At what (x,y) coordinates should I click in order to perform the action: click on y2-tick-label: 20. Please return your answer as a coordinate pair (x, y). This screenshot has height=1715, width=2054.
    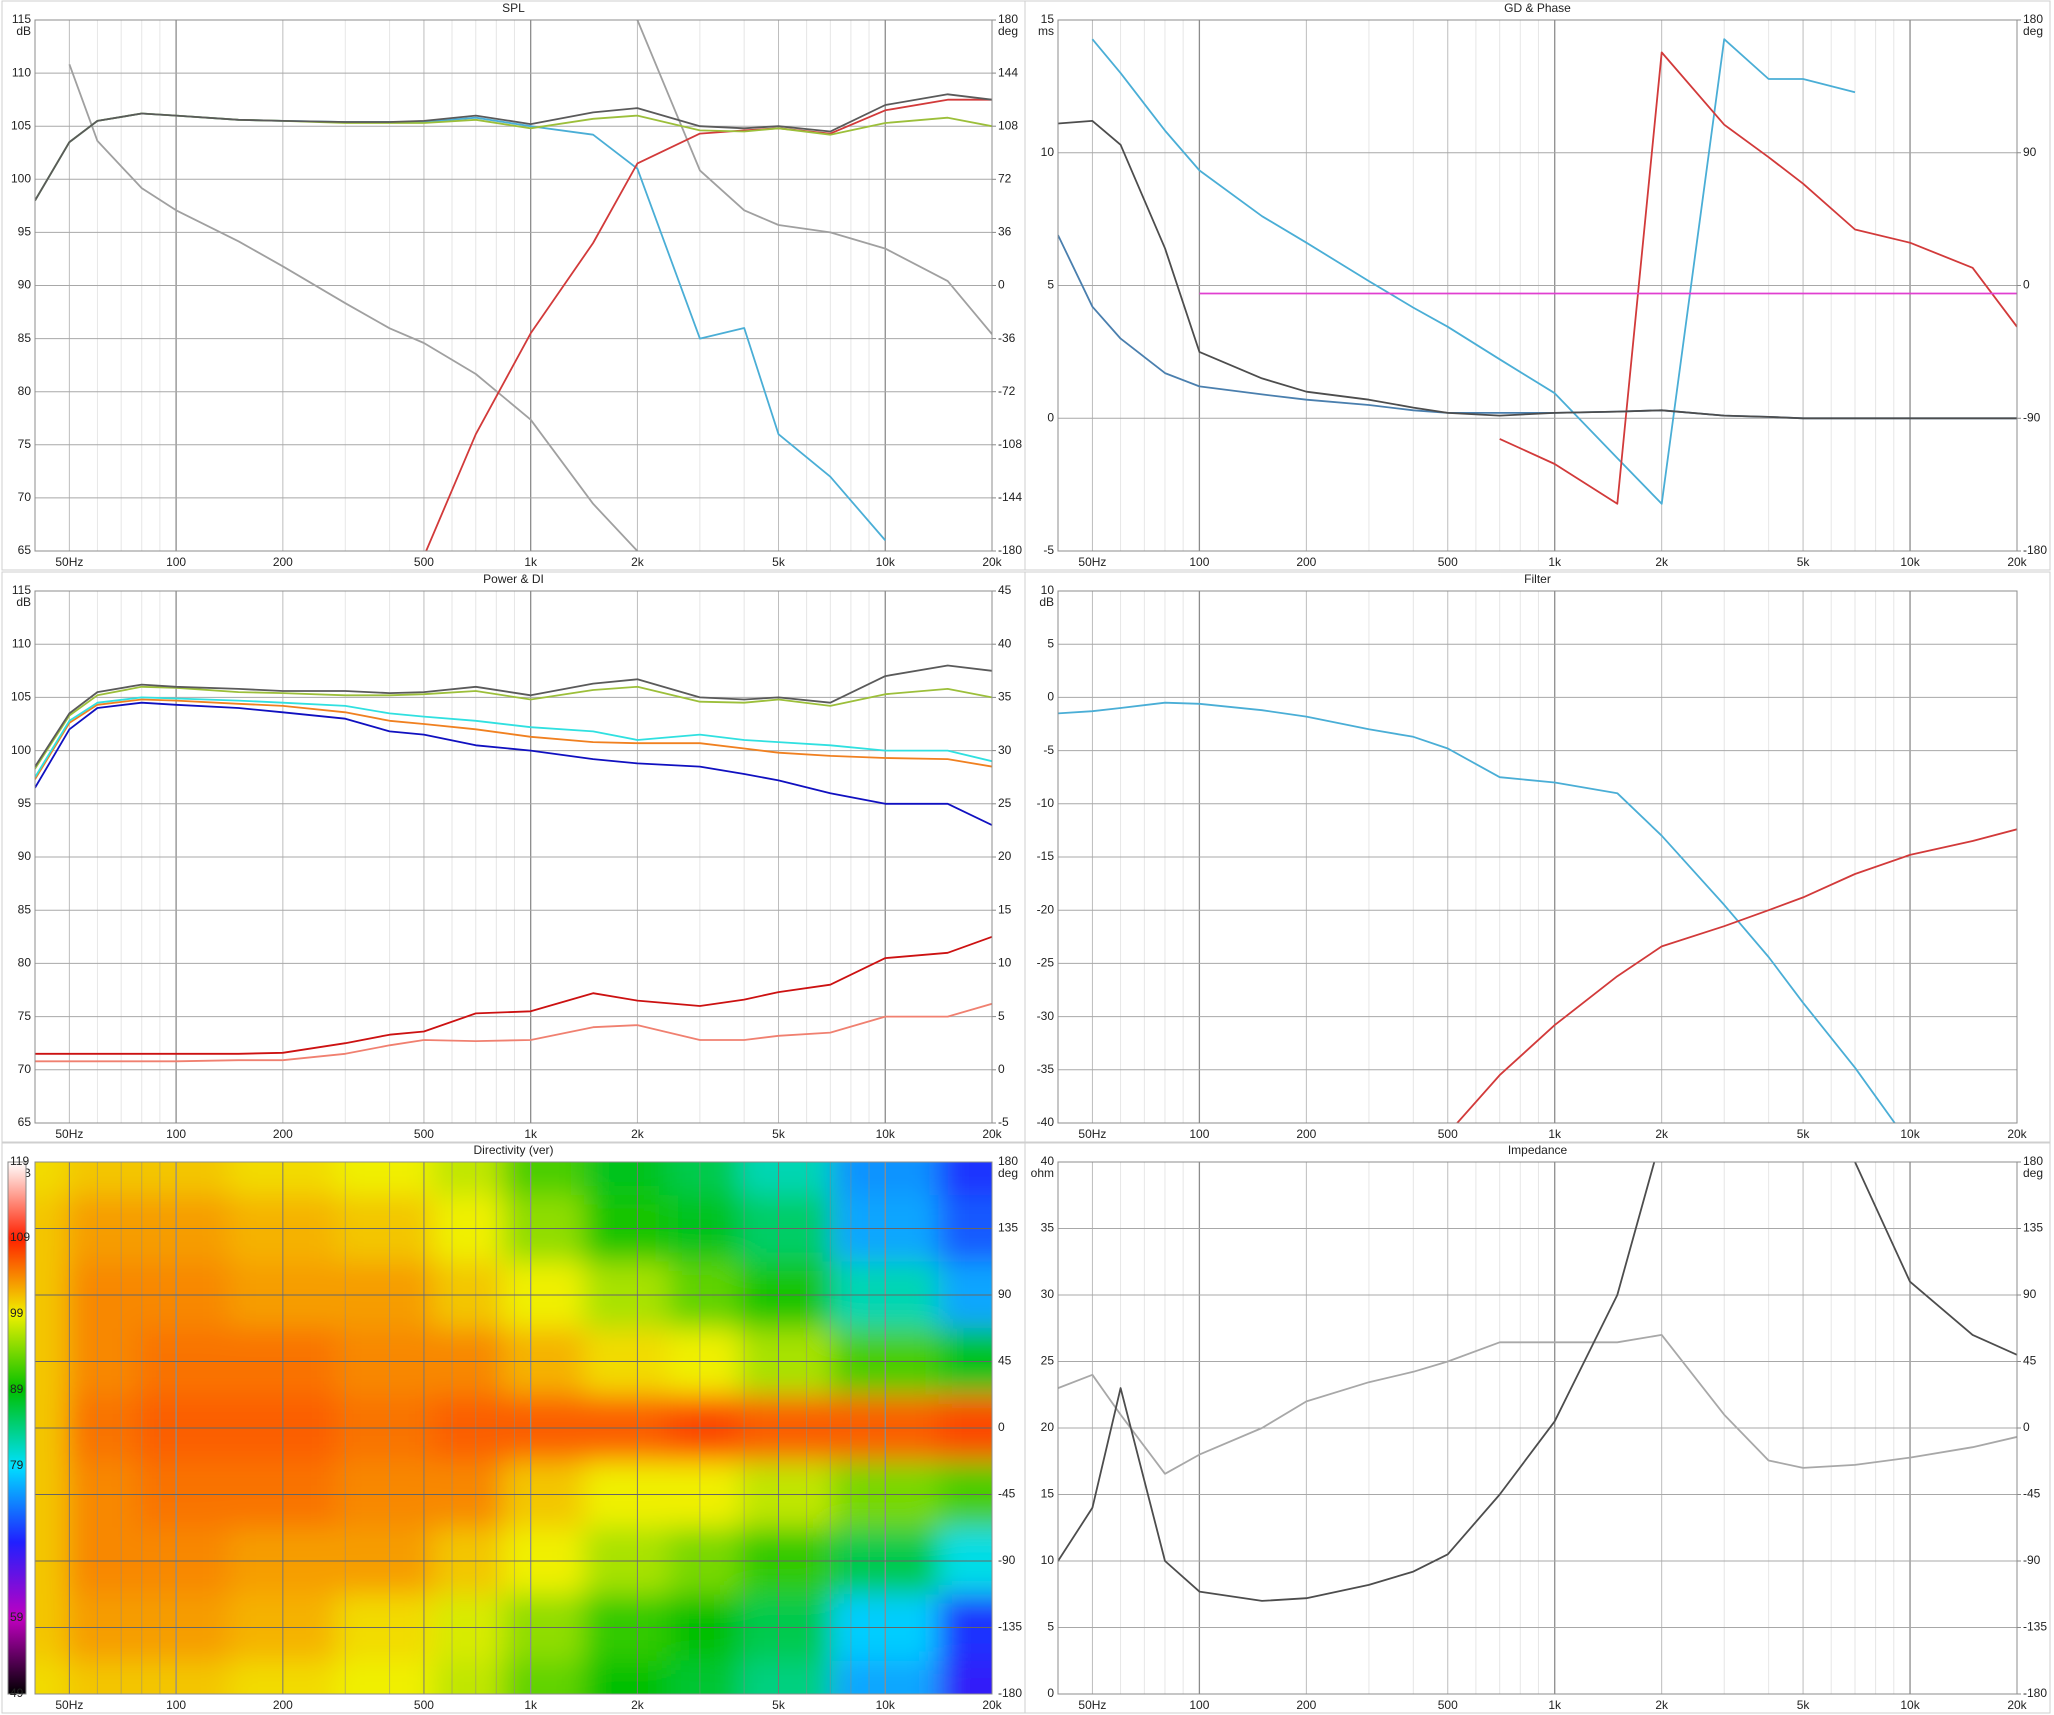
    Looking at the image, I should click on (1005, 856).